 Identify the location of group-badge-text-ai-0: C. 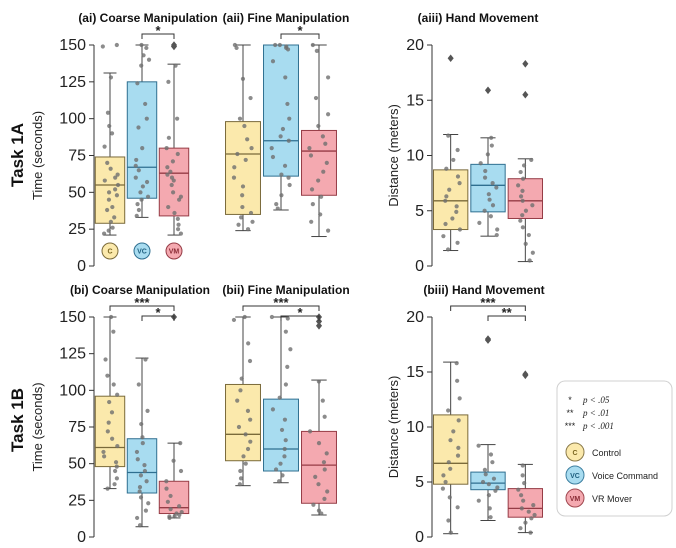
(109, 252).